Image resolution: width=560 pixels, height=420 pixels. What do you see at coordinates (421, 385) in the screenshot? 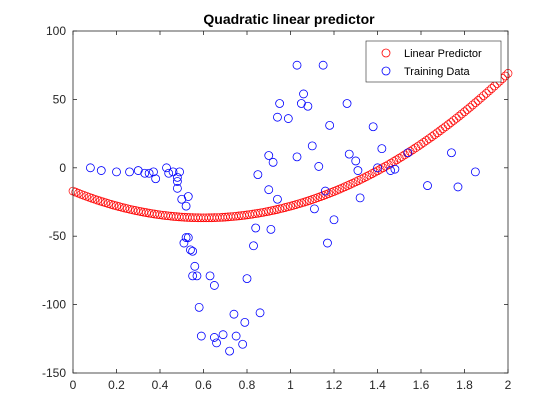
I see `x-tick-label: 1.6` at bounding box center [421, 385].